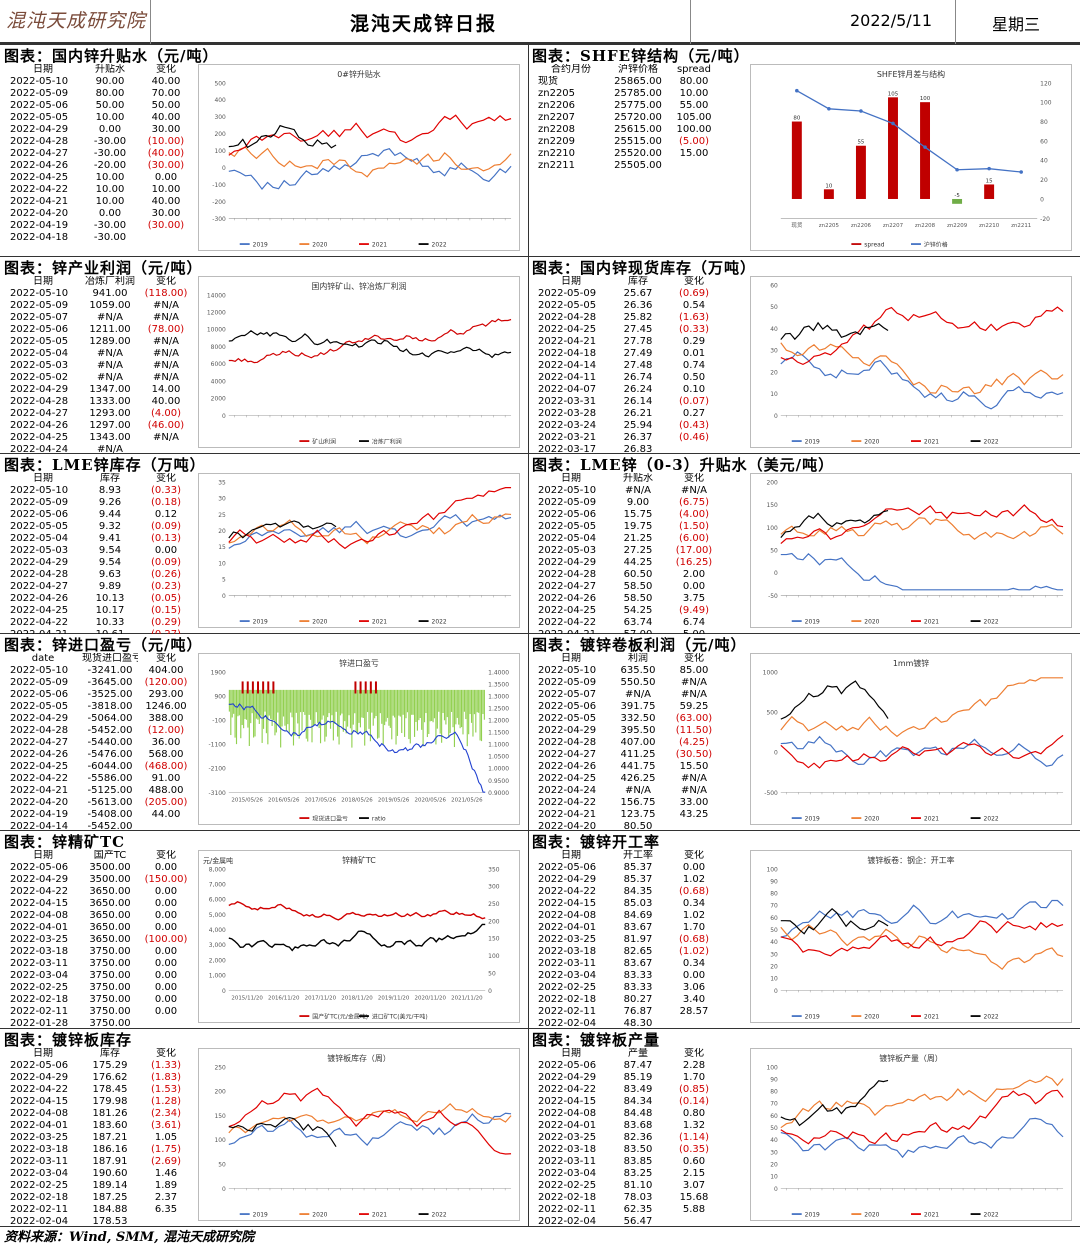  I want to click on table-cell: (46.00), so click(166, 425).